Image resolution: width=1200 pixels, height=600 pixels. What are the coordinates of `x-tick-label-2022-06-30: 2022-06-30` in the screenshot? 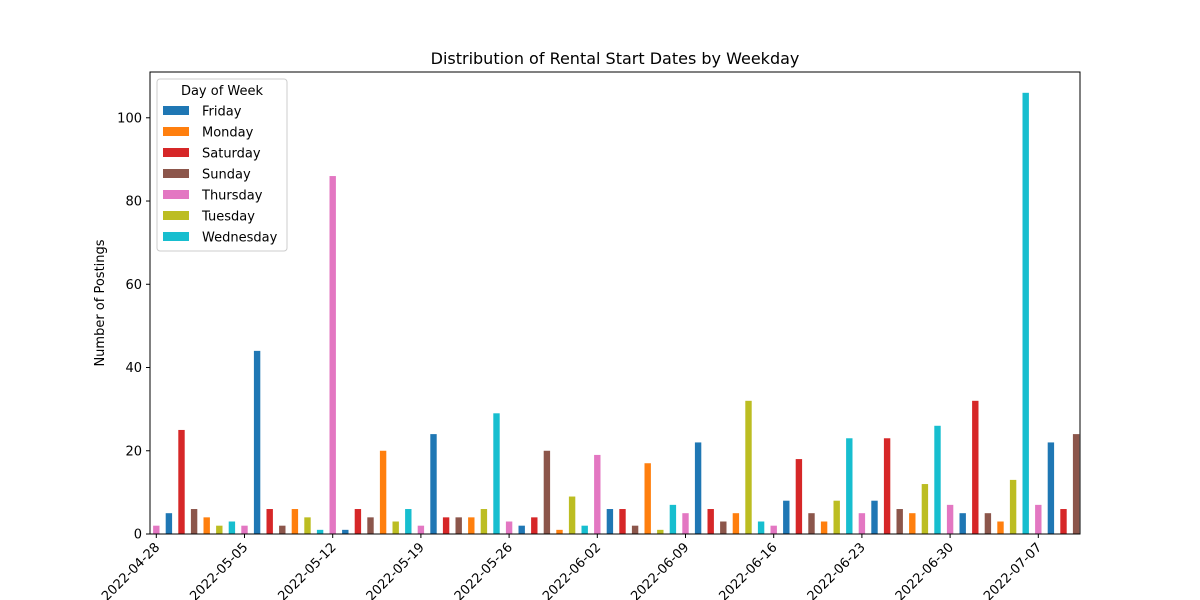 It's located at (925, 570).